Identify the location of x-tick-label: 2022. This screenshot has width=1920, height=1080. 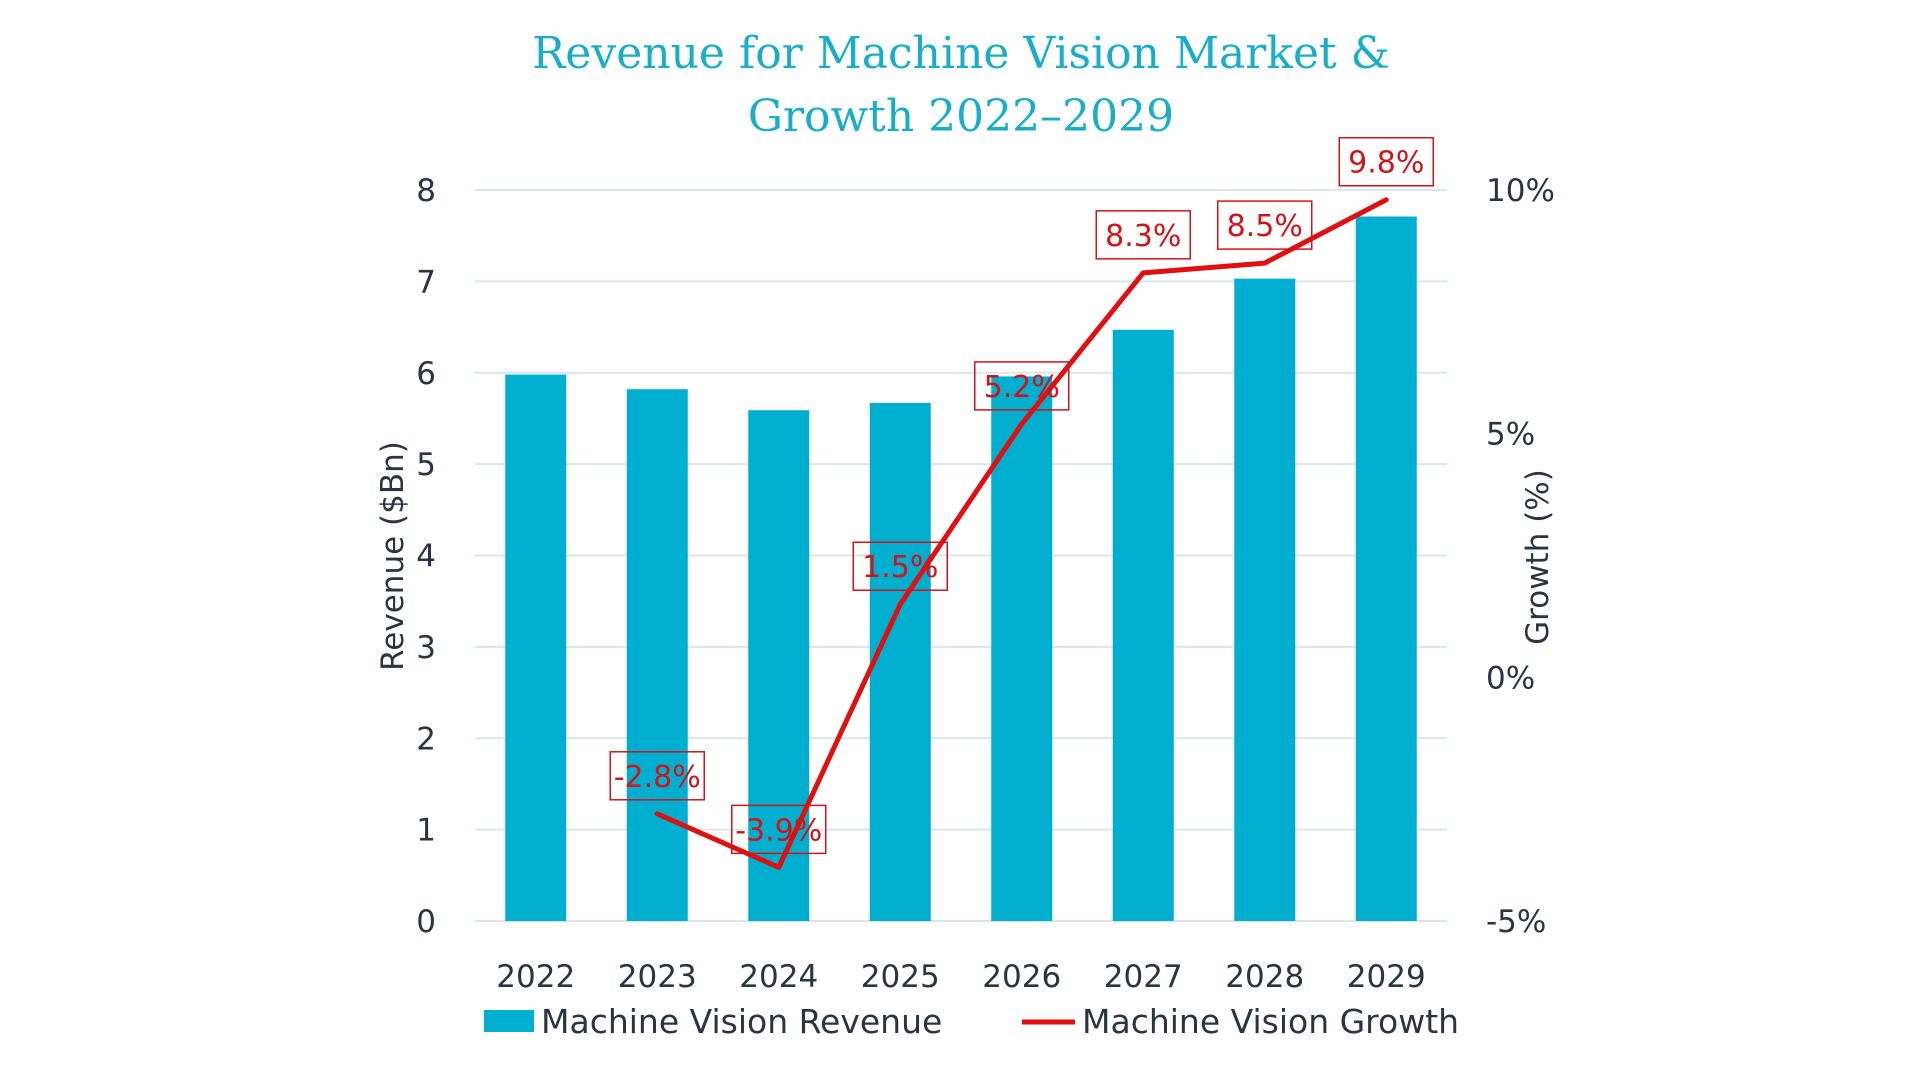
(535, 977).